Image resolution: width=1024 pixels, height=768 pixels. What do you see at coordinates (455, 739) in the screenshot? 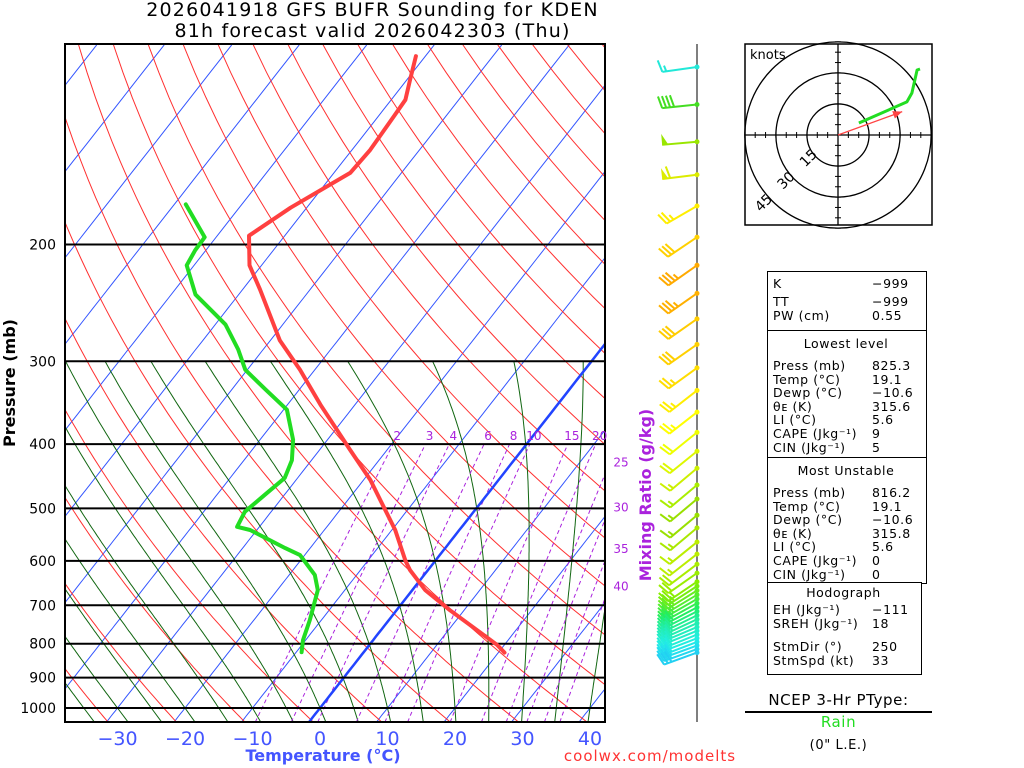
I see `temperature-tick-label: 20` at bounding box center [455, 739].